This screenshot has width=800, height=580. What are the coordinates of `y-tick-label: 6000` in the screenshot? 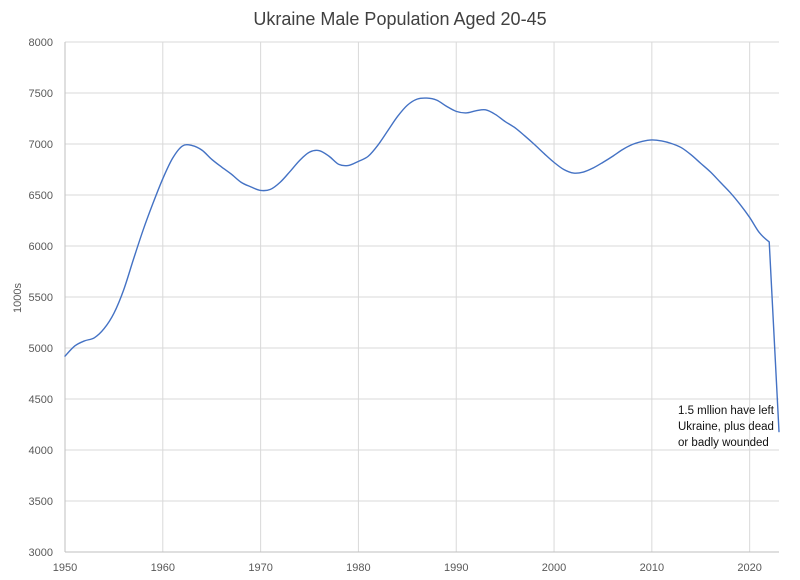 It's located at (41, 247).